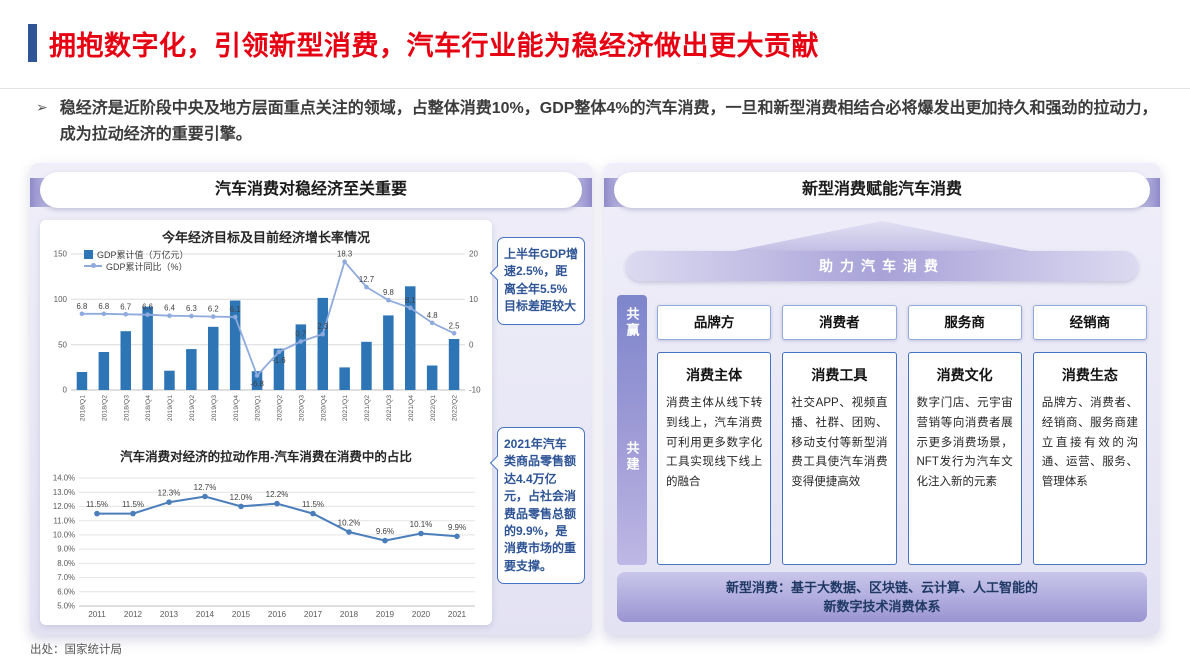 The image size is (1190, 669). What do you see at coordinates (83, 408) in the screenshot?
I see `svg-text: 2018/Q1` at bounding box center [83, 408].